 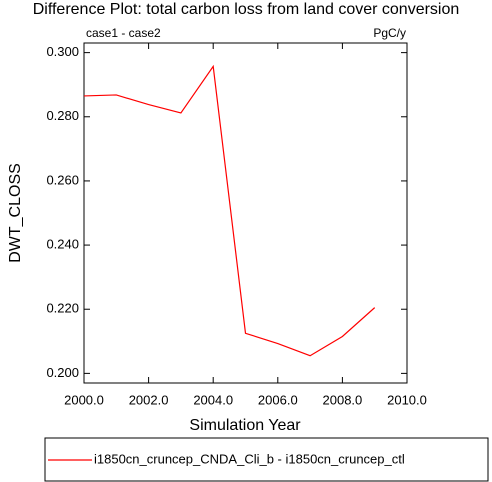 I want to click on y-tick-label: 0.240, so click(x=62, y=244).